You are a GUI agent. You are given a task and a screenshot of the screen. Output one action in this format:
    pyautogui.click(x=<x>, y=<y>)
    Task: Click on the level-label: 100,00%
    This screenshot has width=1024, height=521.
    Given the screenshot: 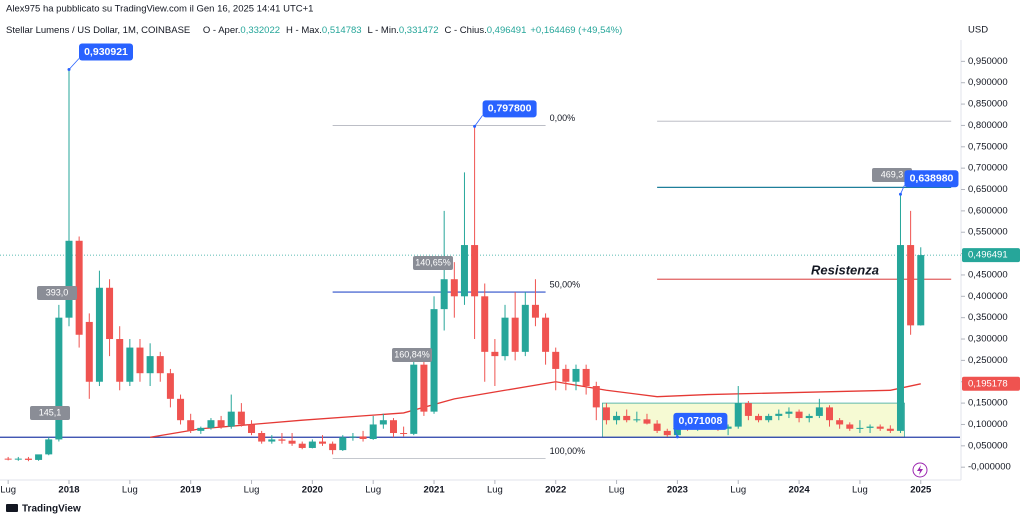 What is the action you would take?
    pyautogui.click(x=568, y=451)
    